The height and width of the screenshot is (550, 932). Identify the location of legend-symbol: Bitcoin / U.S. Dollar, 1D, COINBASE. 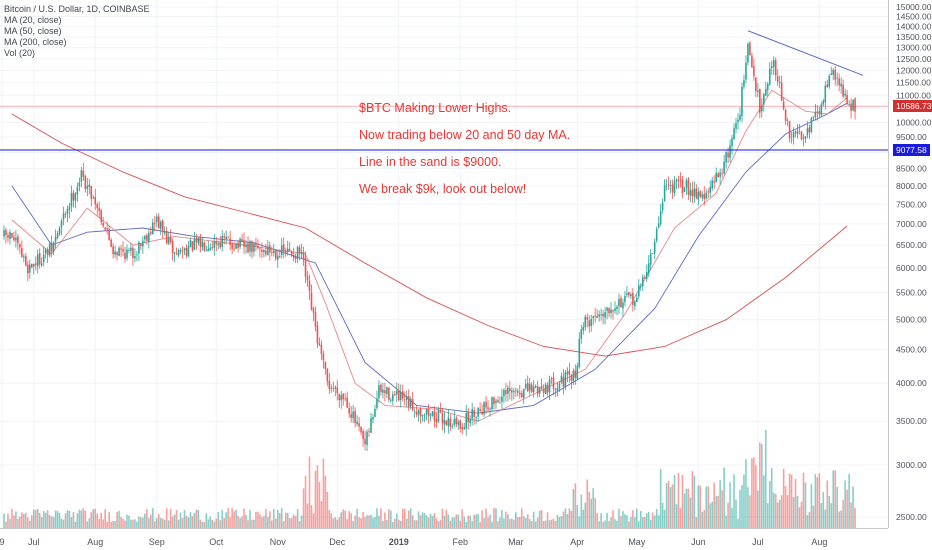
(77, 9).